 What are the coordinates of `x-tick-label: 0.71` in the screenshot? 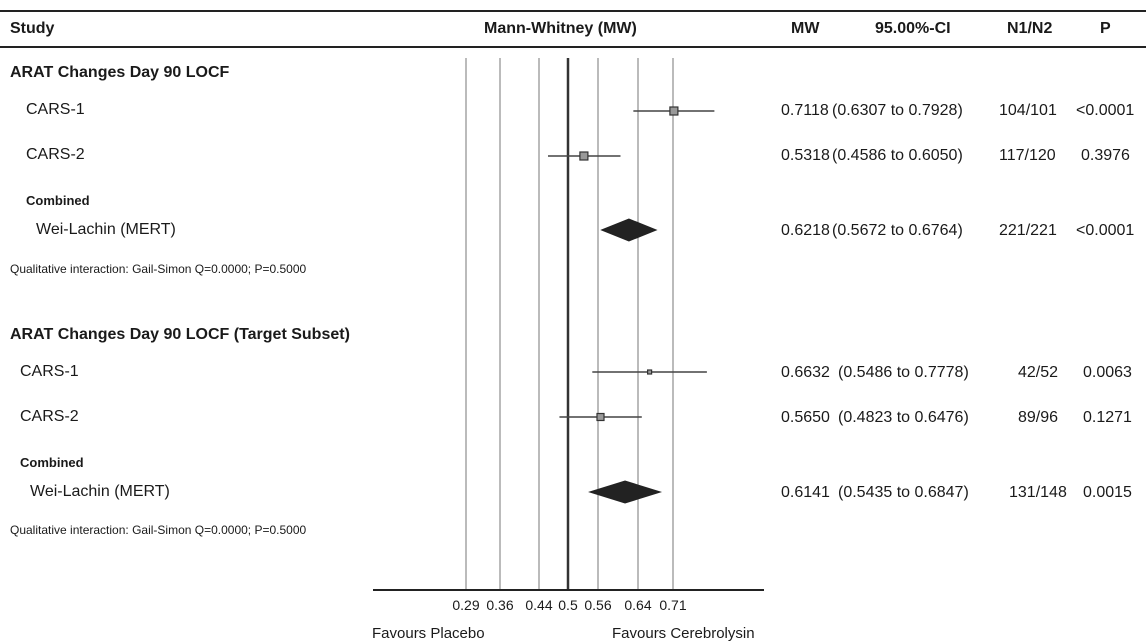 It's located at (673, 605).